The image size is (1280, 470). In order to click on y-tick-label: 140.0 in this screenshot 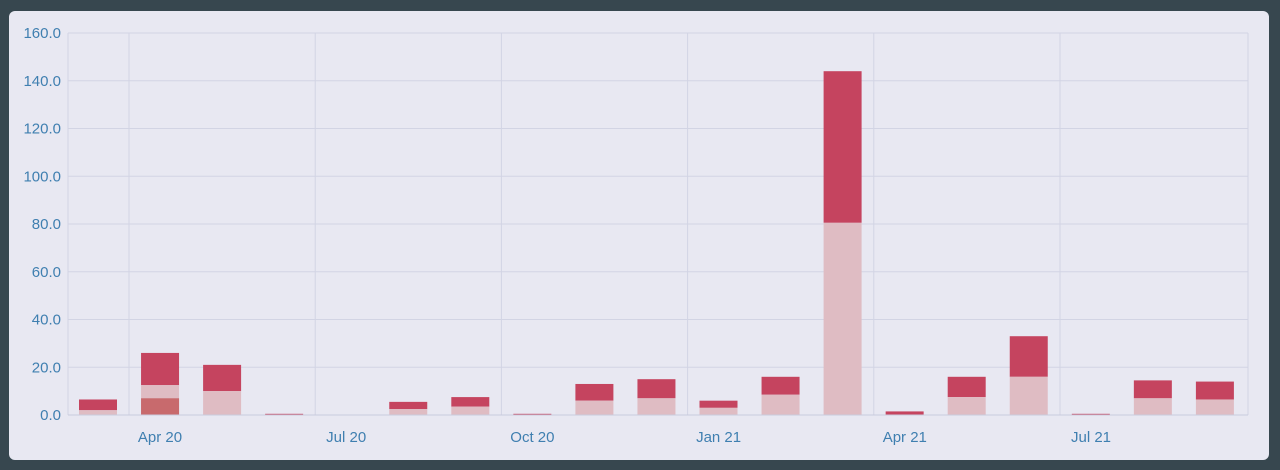, I will do `click(42, 81)`.